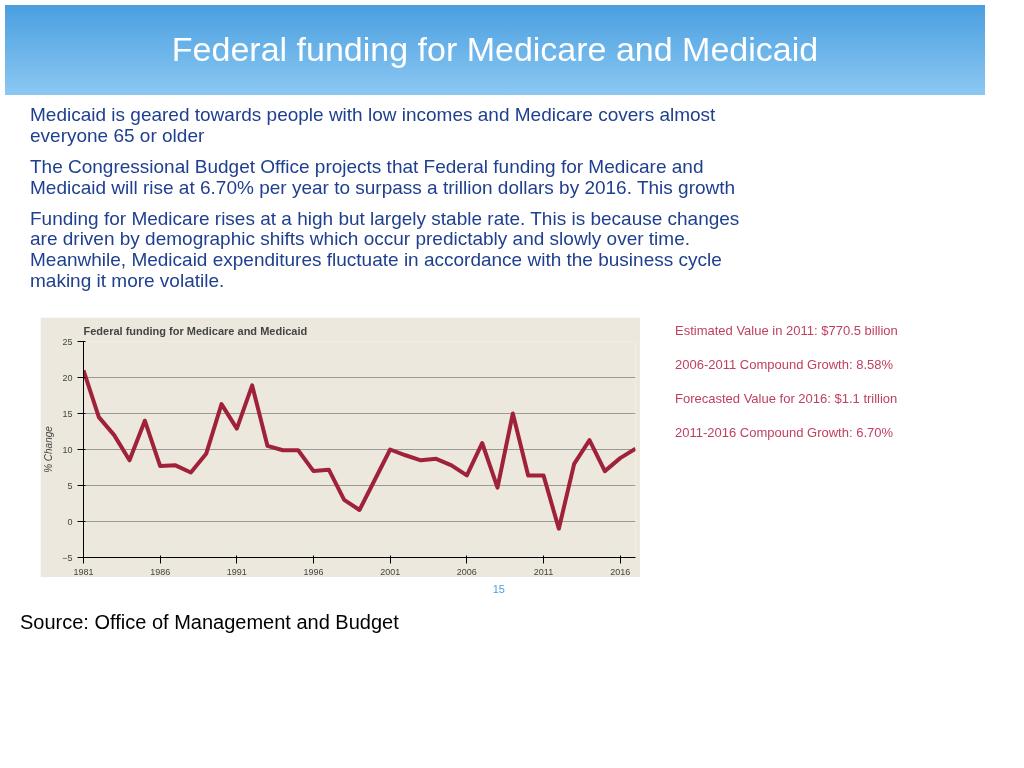 Image resolution: width=1024 pixels, height=768 pixels. Describe the element at coordinates (383, 177) in the screenshot. I see `text: The Congressional Budget Office projects that Federal funding for Medicare and Medicaid will rise at 6.70% per year to surpass a trillion dollars by 2016. This growth` at that location.